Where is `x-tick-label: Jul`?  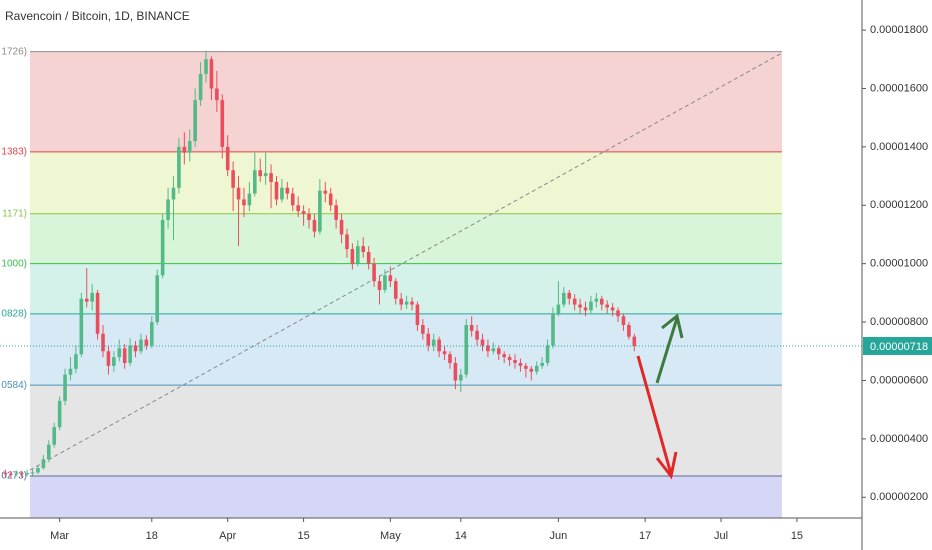 x-tick-label: Jul is located at coordinates (721, 536).